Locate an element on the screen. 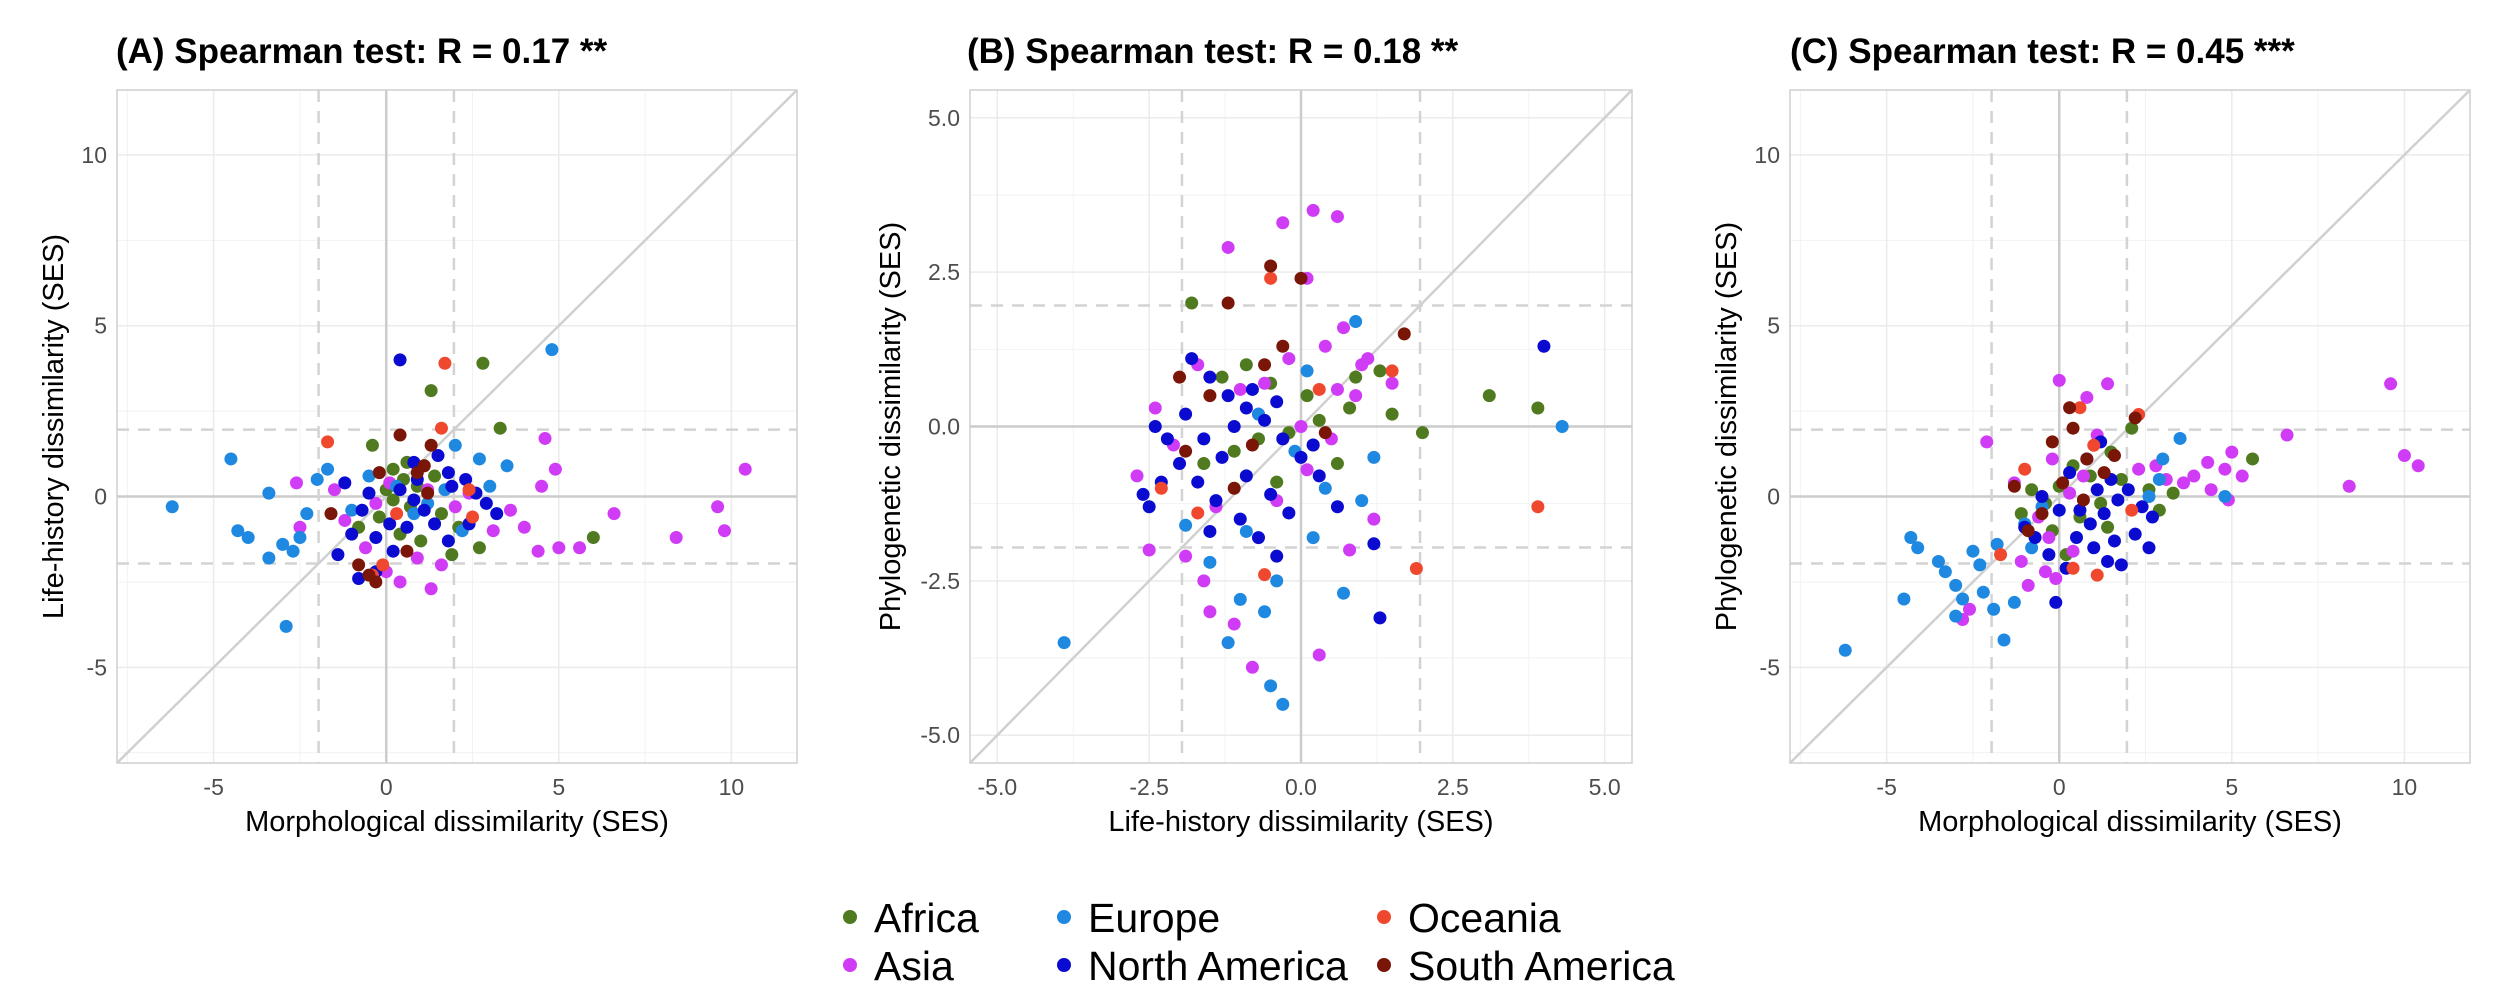  panel-a-y-tick-label: 0 is located at coordinates (100, 497).